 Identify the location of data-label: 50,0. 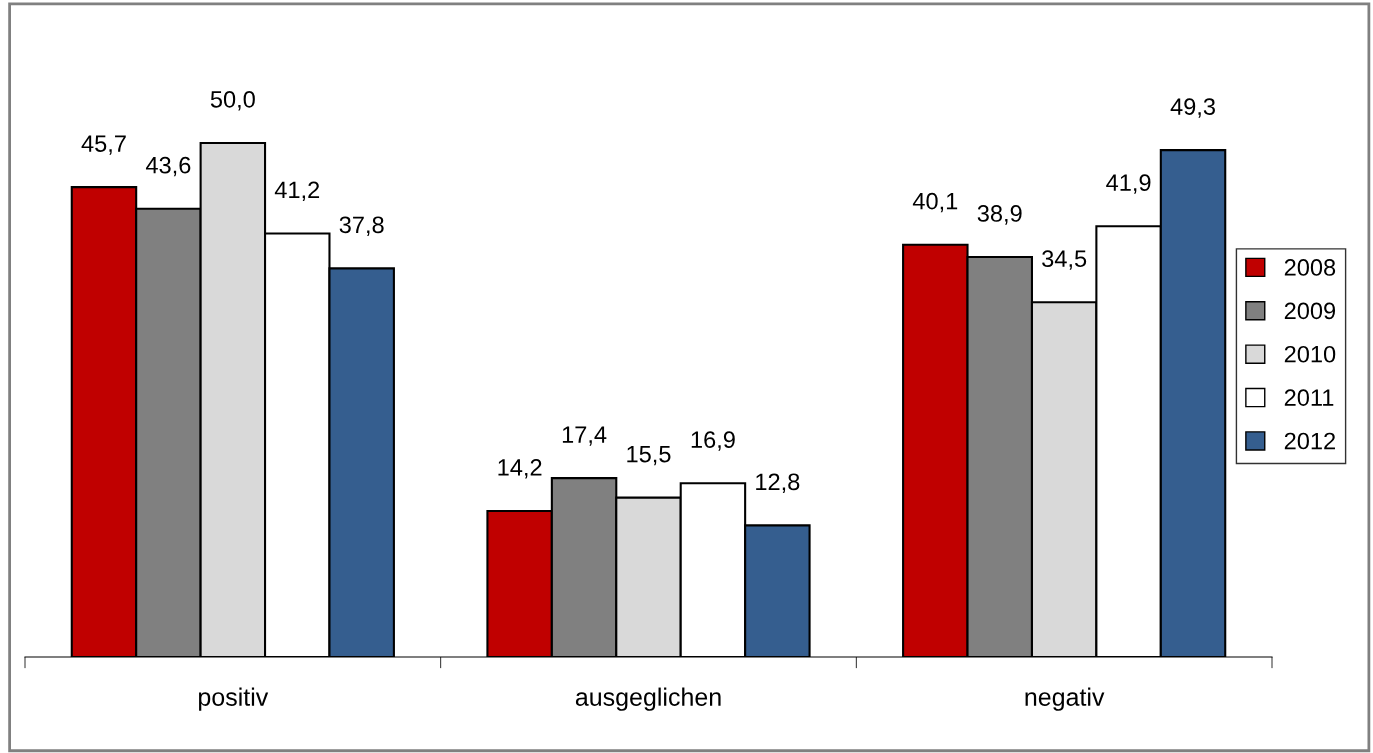
(232, 101).